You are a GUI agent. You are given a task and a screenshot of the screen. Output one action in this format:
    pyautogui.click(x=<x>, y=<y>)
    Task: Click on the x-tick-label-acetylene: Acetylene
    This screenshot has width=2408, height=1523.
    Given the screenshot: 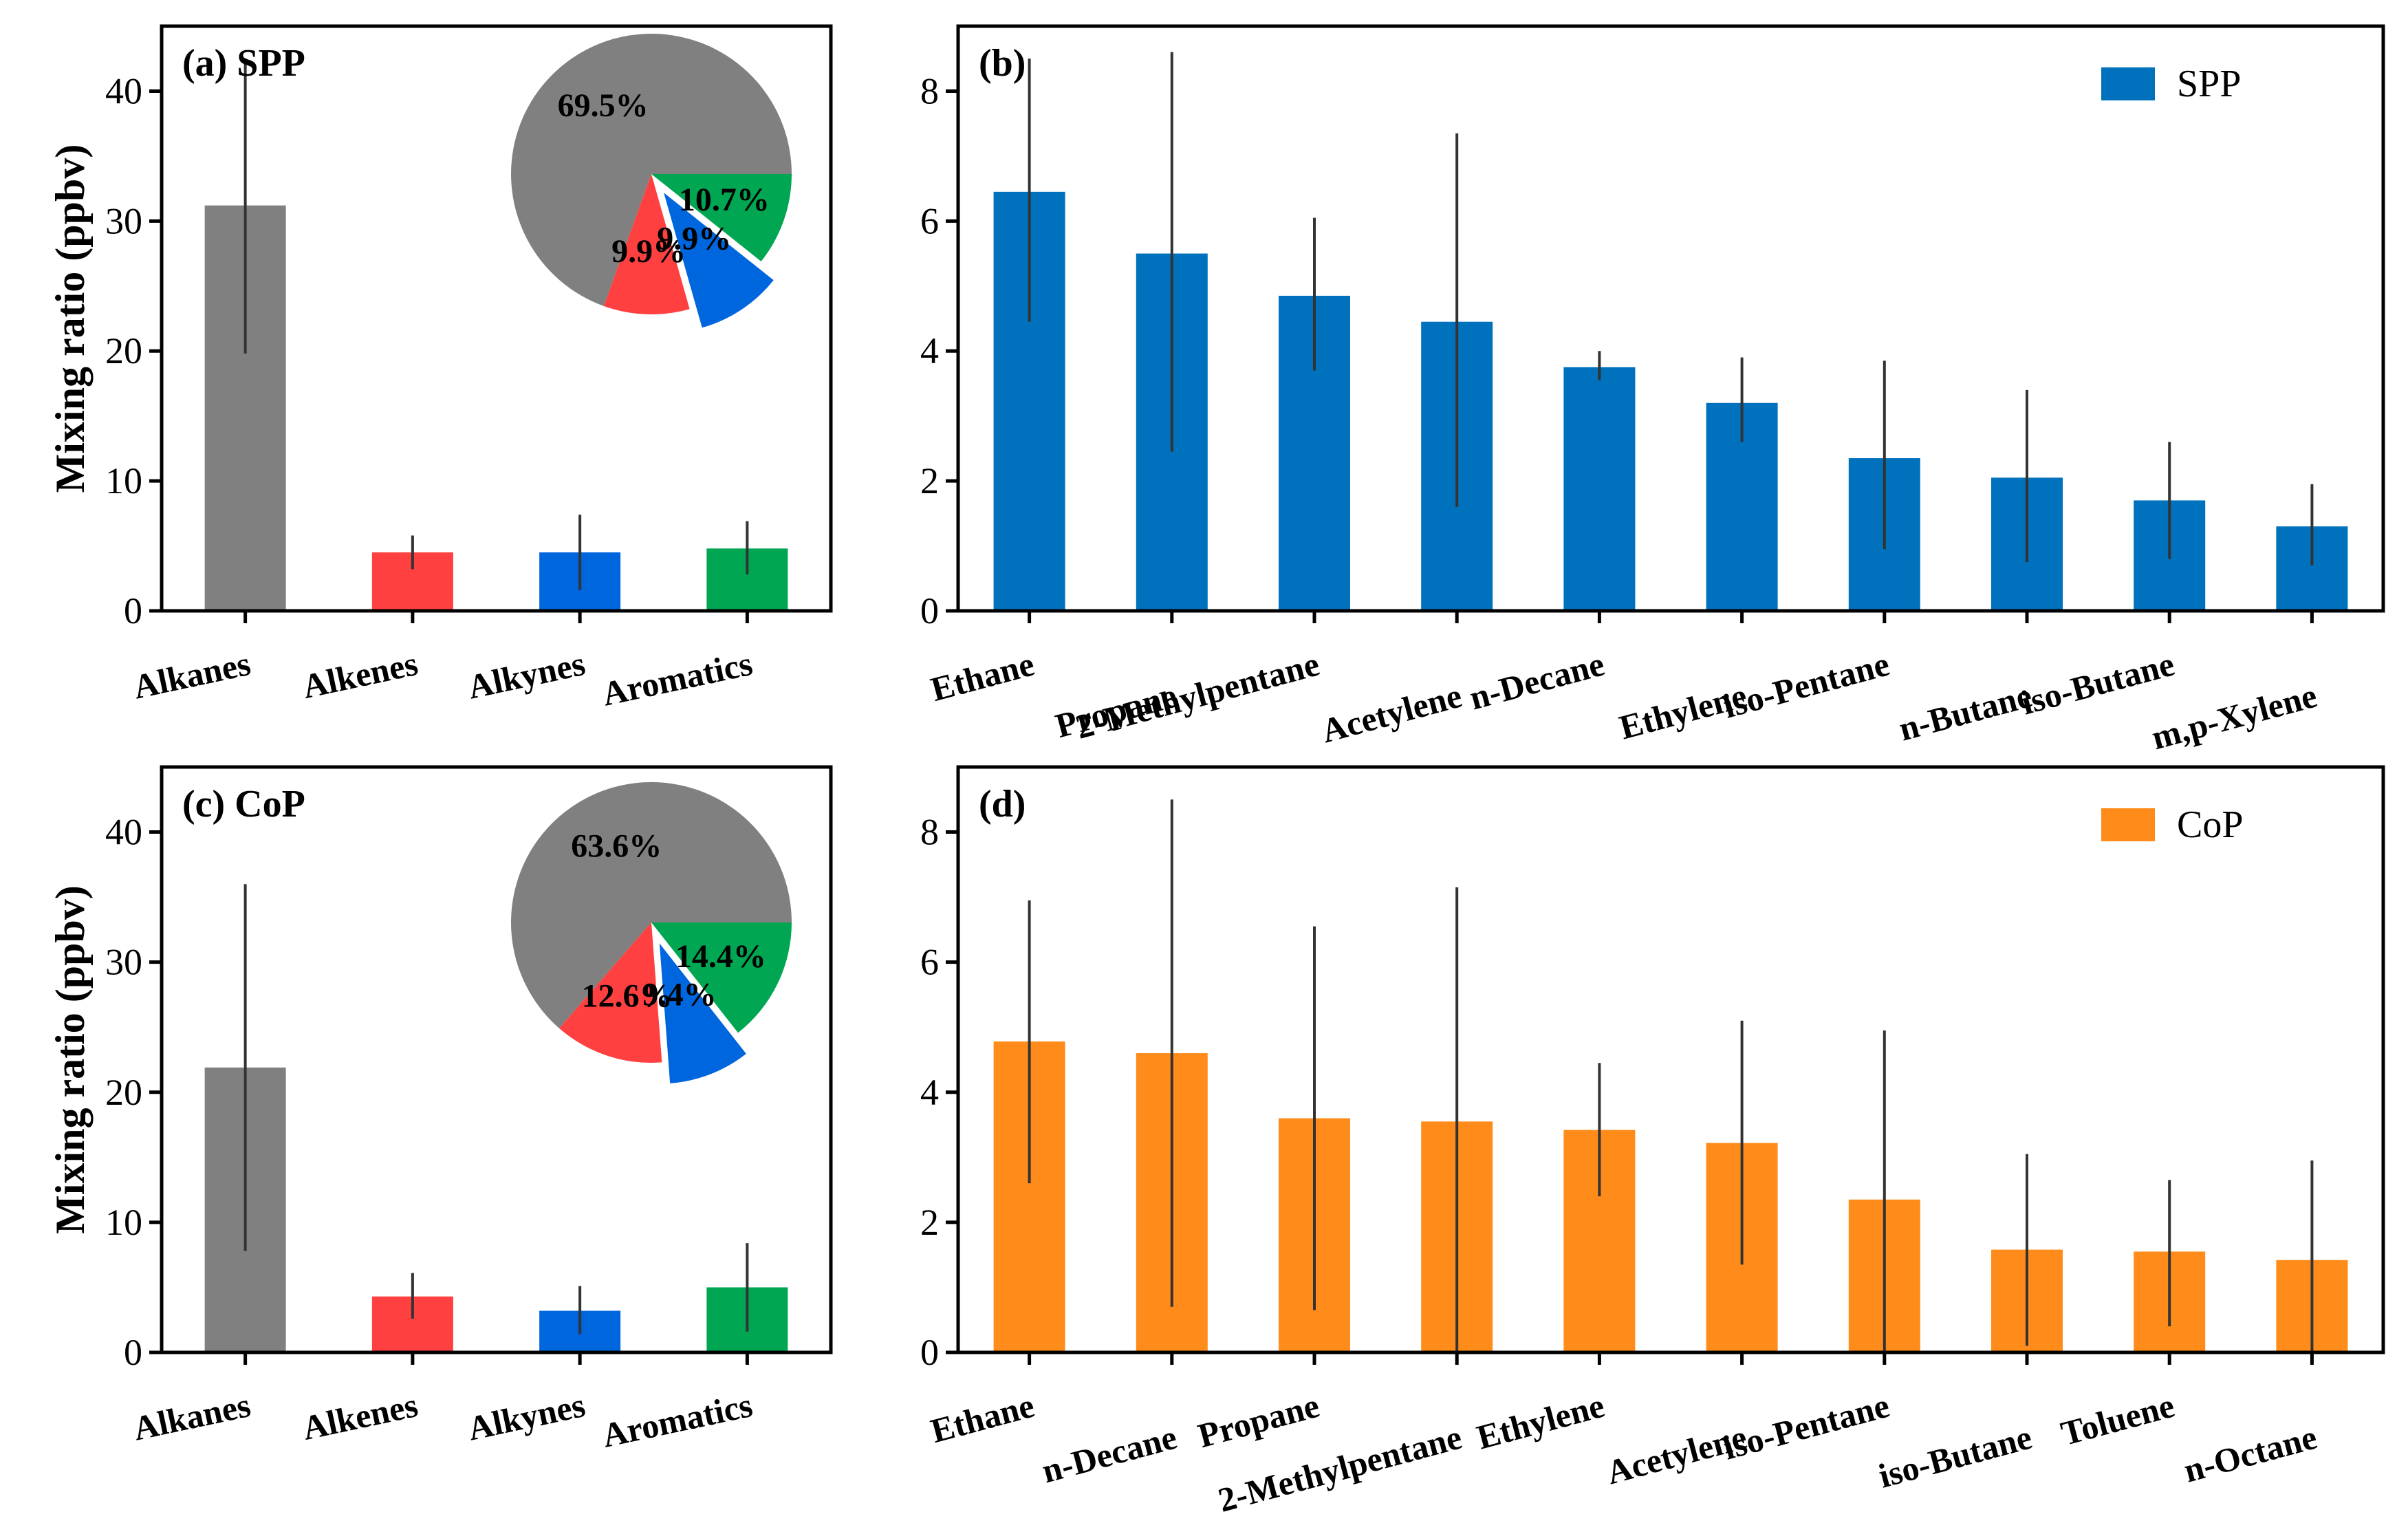 What is the action you would take?
    pyautogui.click(x=1391, y=713)
    